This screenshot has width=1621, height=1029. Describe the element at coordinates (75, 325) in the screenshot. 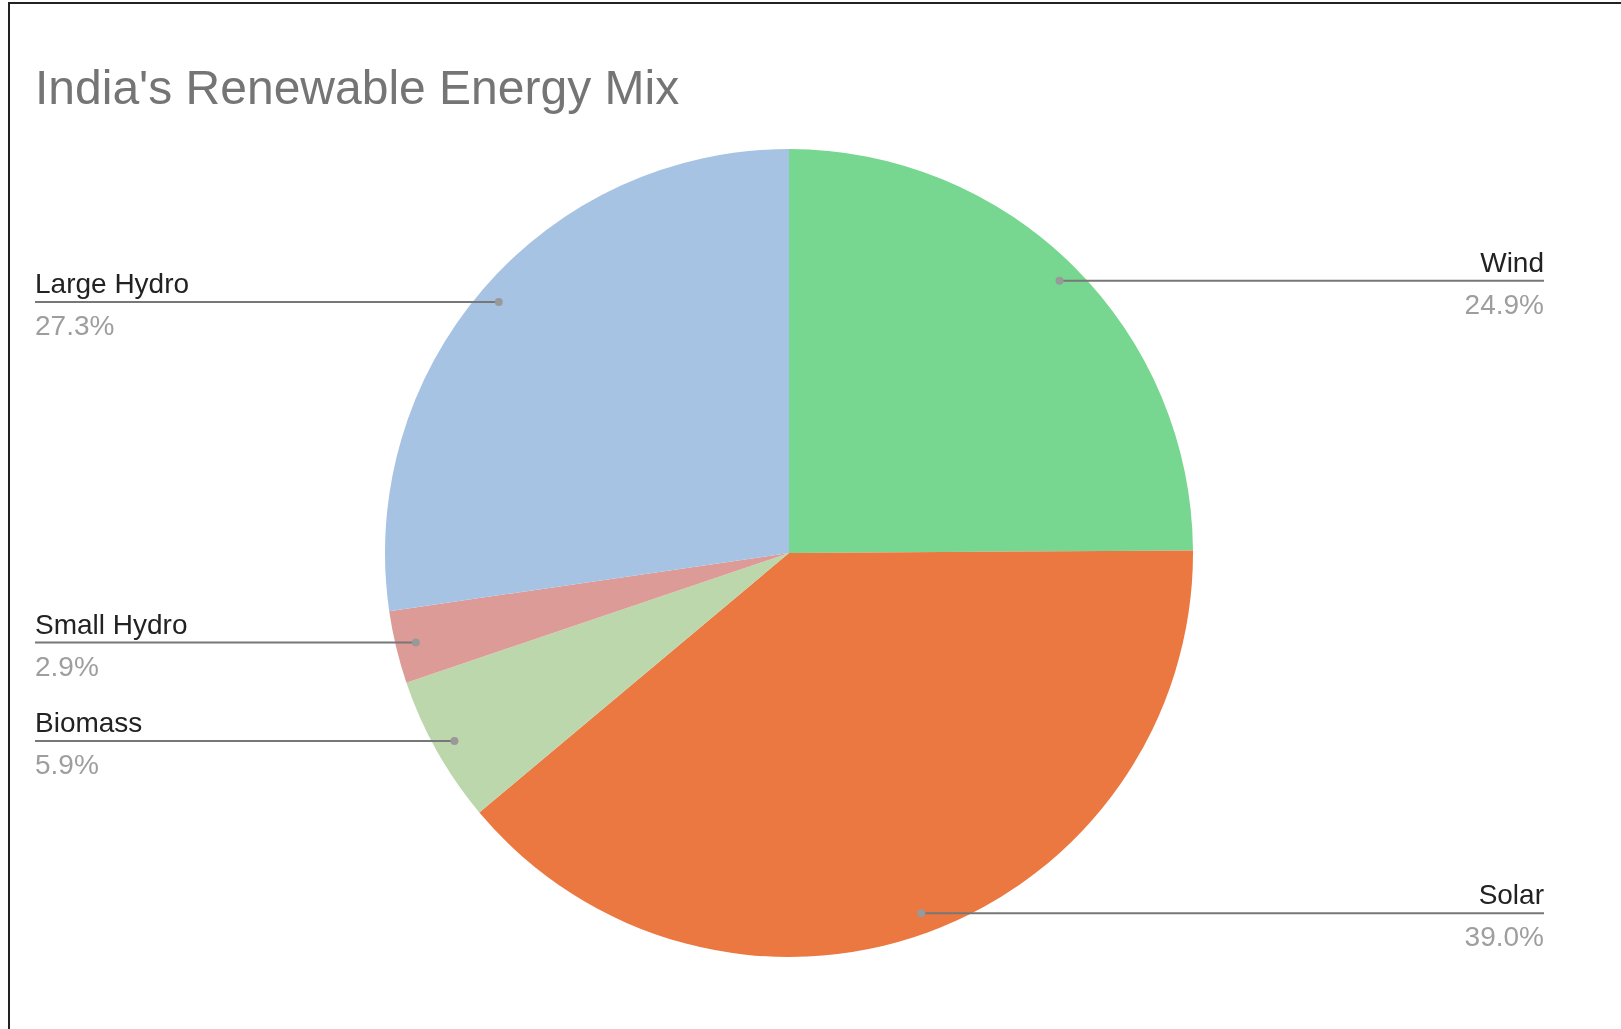

I see `data-label: 27.3%` at that location.